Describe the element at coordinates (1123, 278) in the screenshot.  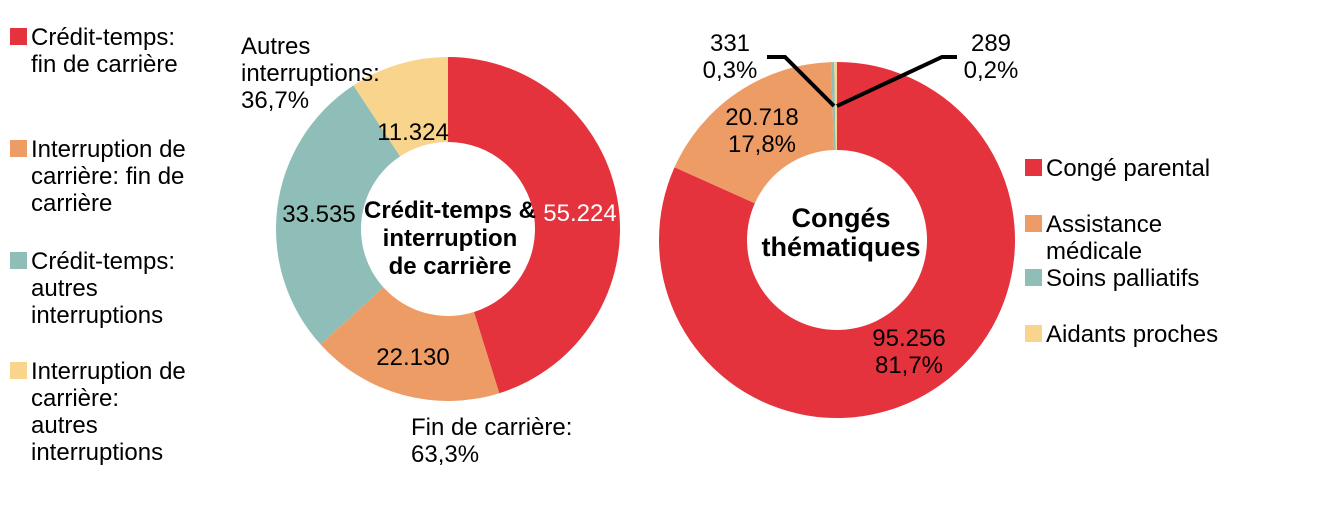
I see `legend-label: Soins palliatifs` at that location.